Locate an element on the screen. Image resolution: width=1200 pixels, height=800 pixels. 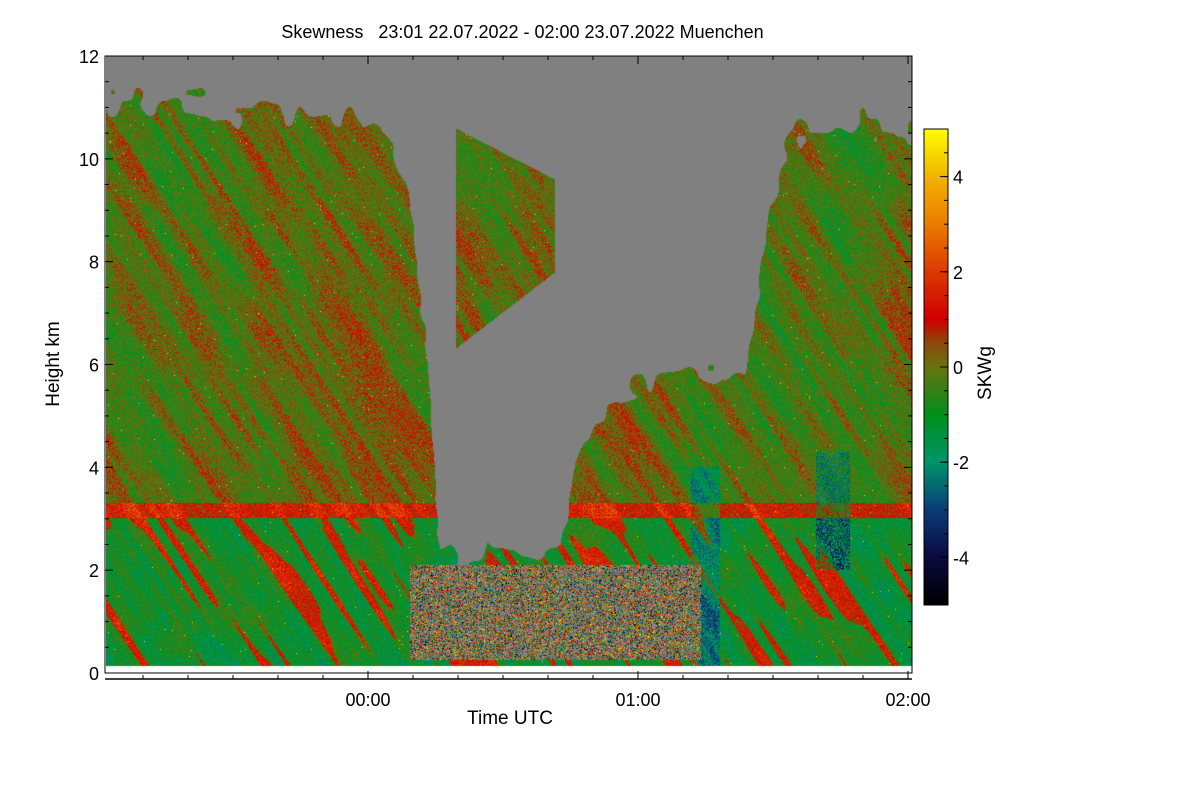
colorbar-tick-label: -2 is located at coordinates (961, 463).